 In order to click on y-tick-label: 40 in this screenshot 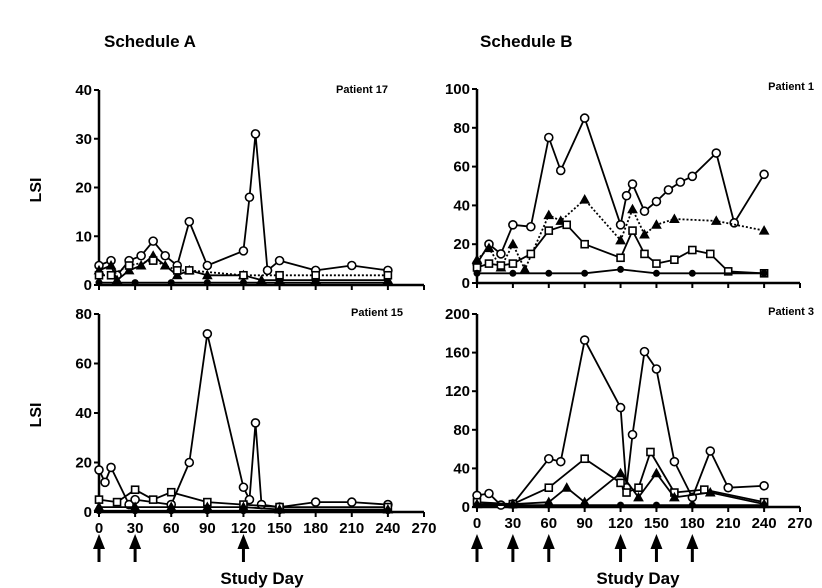, I will do `click(83, 413)`.